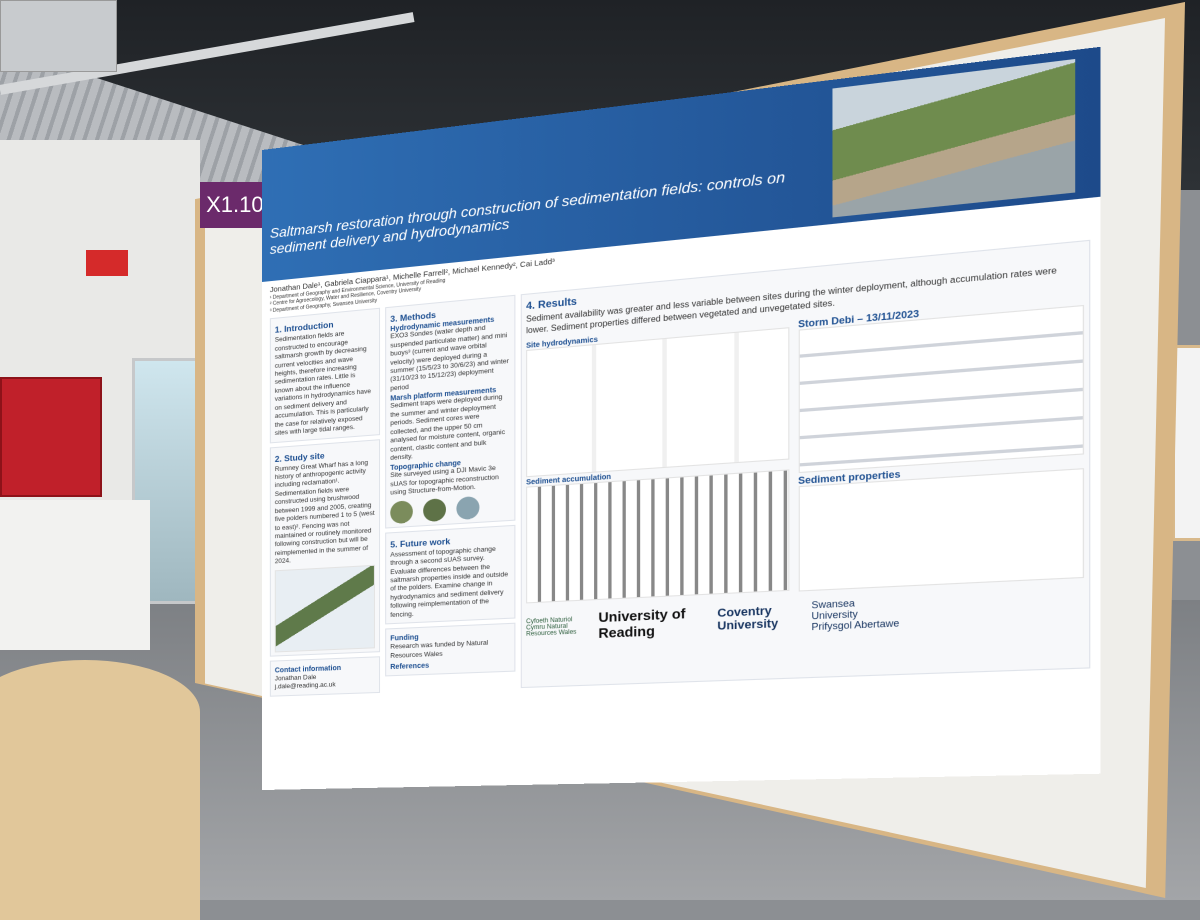 The width and height of the screenshot is (1200, 920). Describe the element at coordinates (642, 623) in the screenshot. I see `logo: University of Reading` at that location.